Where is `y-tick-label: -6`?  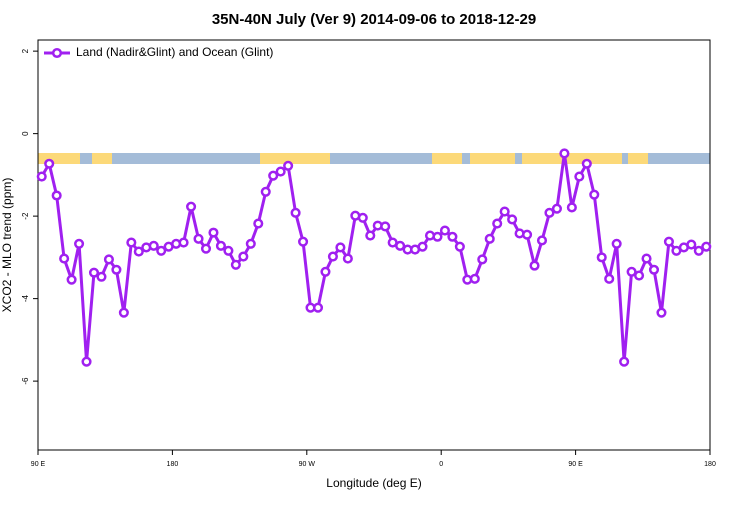
y-tick-label: -6 is located at coordinates (25, 381).